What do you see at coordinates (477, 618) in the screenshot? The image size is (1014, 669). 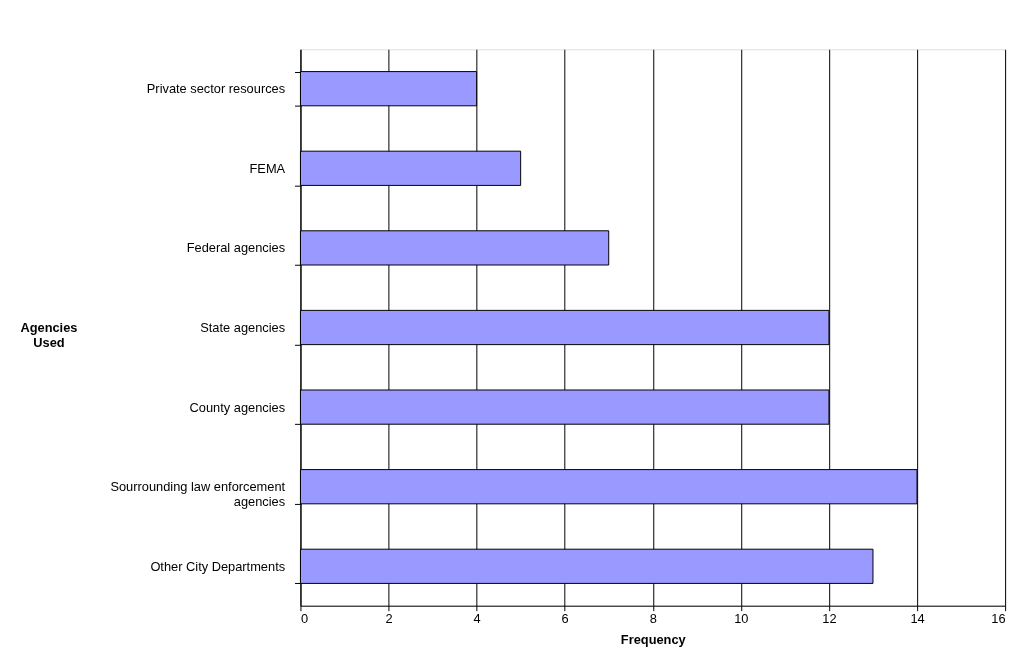 I see `x-tick-label: 4` at bounding box center [477, 618].